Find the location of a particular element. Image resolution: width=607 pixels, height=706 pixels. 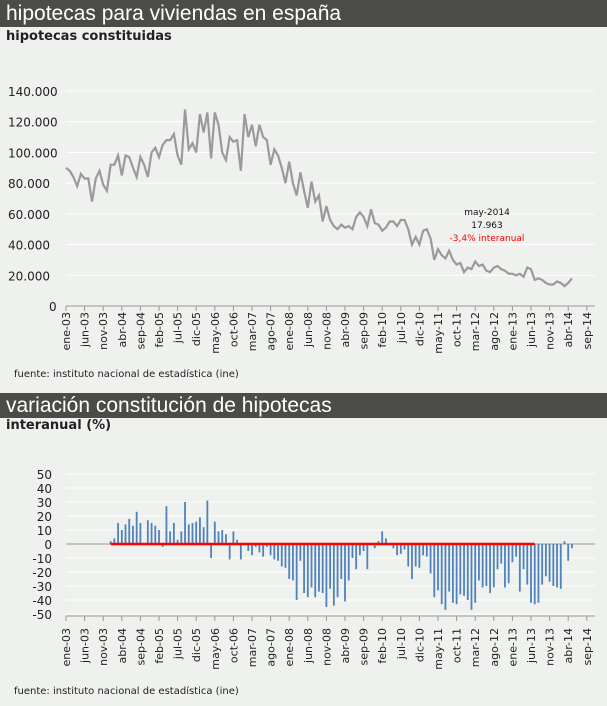

y-tick-label: -30 is located at coordinates (42, 587).